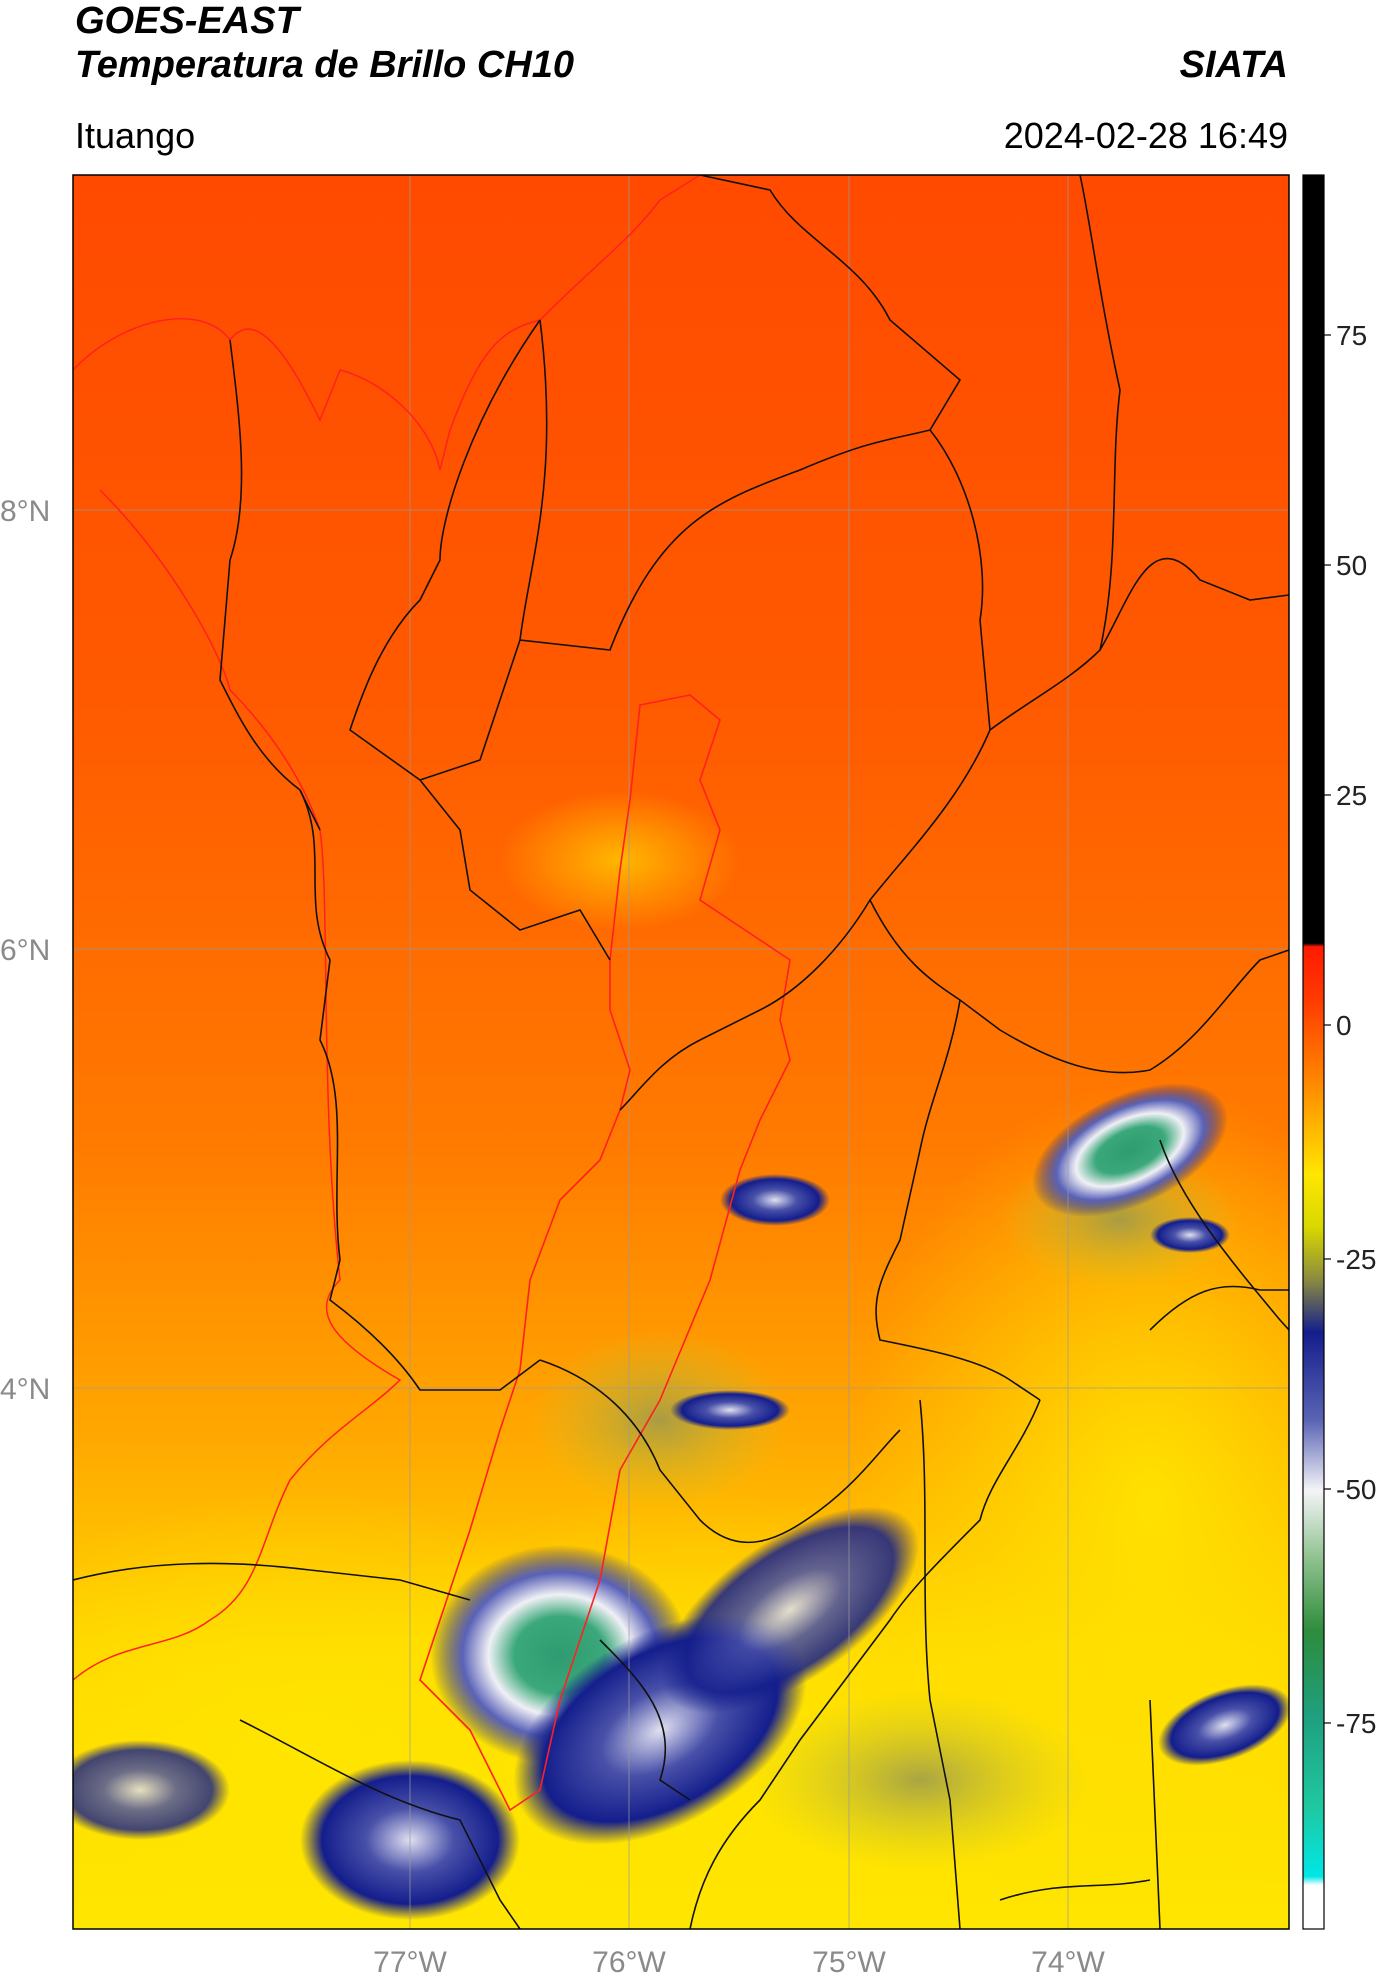 The image size is (1384, 1981). Describe the element at coordinates (325, 65) in the screenshot. I see `product-title: Temperatura de Brillo CH10` at that location.